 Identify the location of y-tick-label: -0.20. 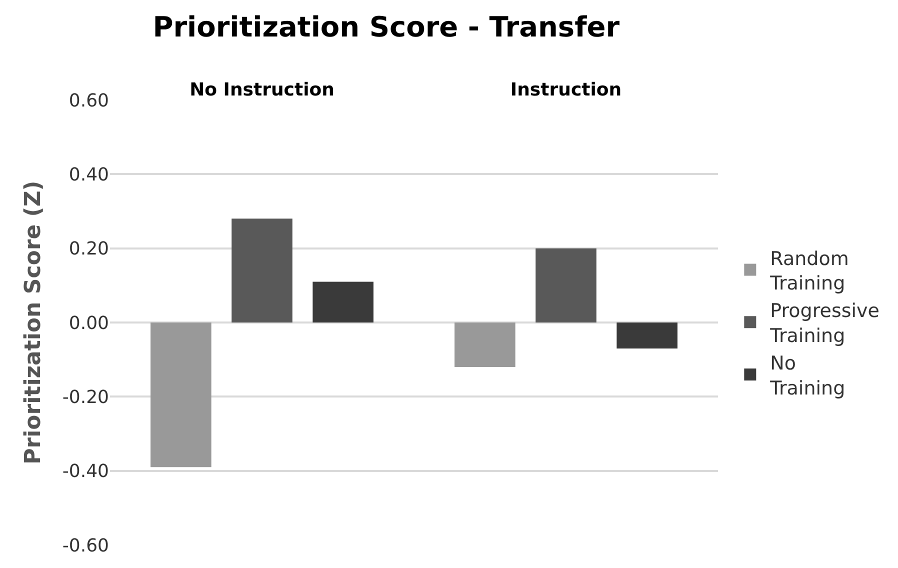
(85, 397).